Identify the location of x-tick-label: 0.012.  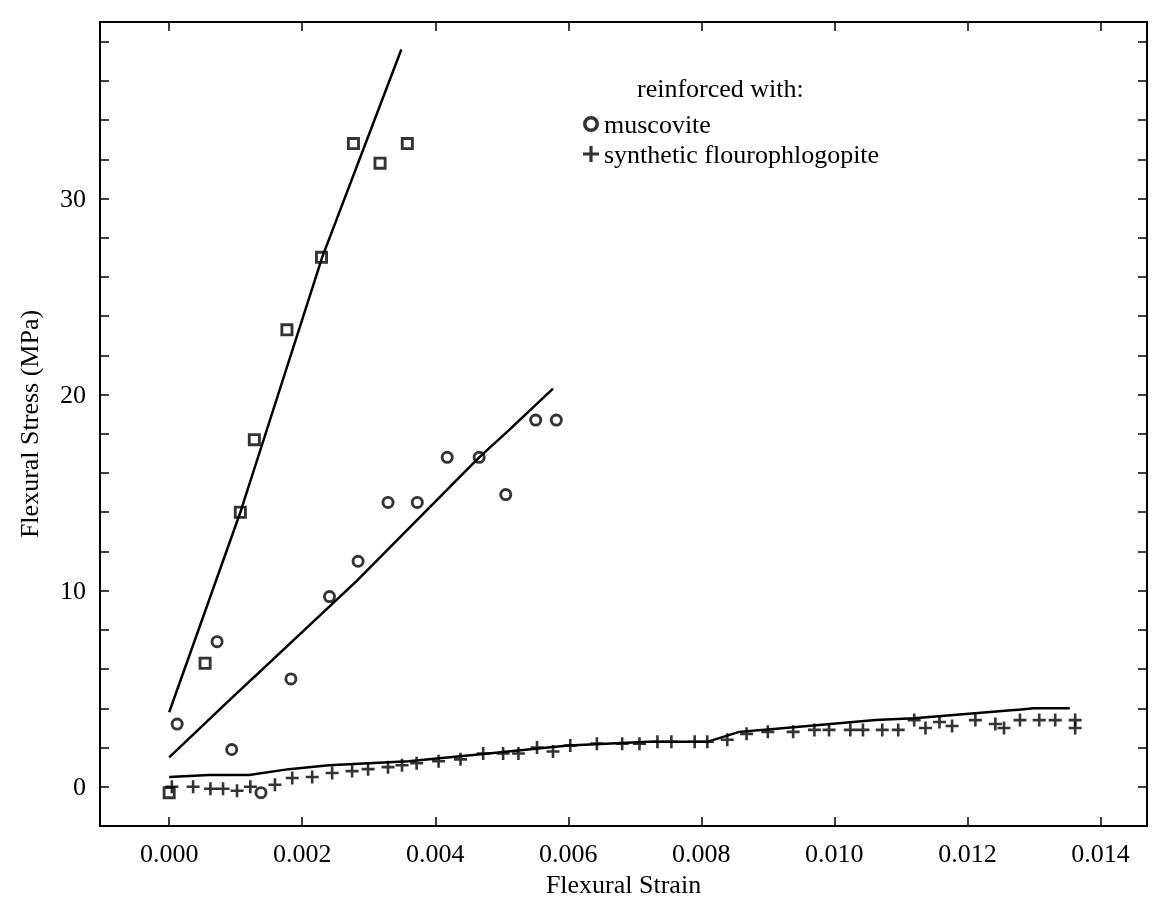
(967, 853).